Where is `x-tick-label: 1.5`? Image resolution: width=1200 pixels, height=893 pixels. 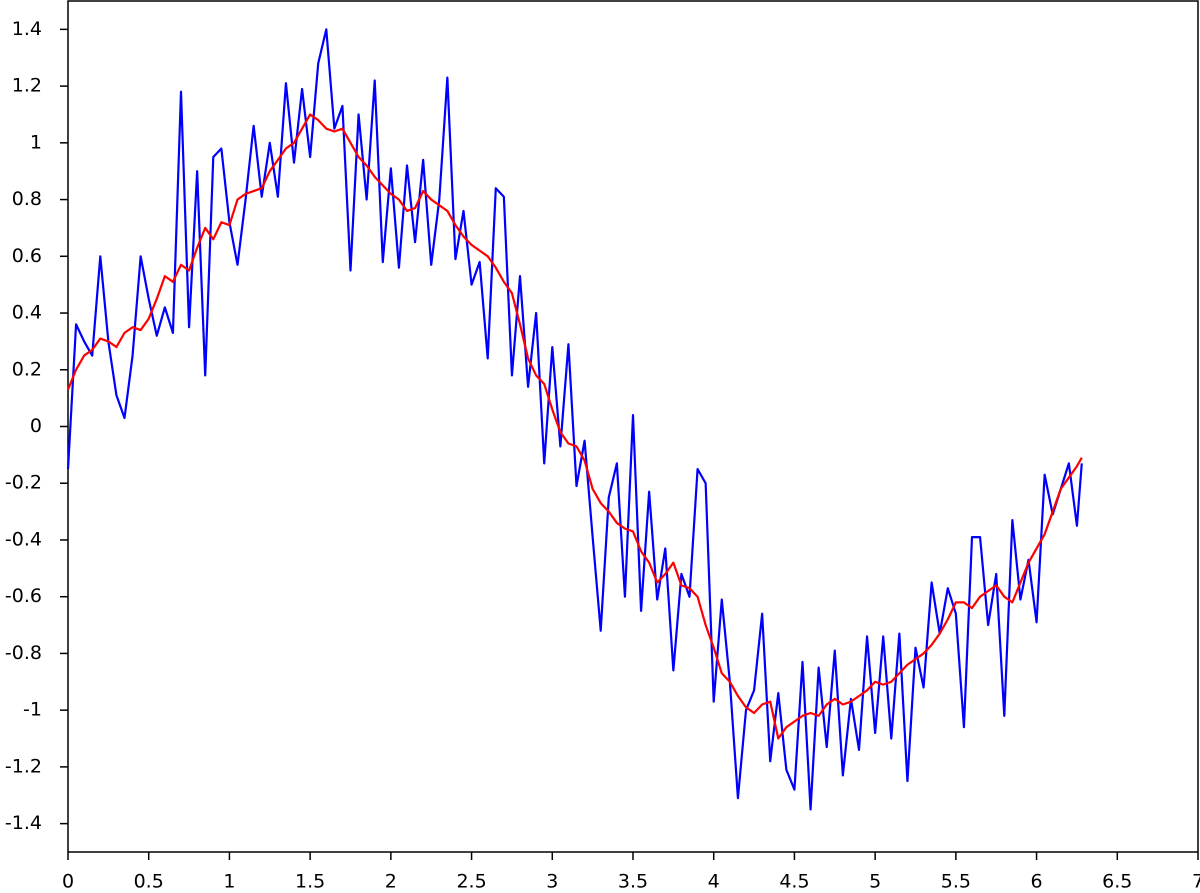 x-tick-label: 1.5 is located at coordinates (310, 882).